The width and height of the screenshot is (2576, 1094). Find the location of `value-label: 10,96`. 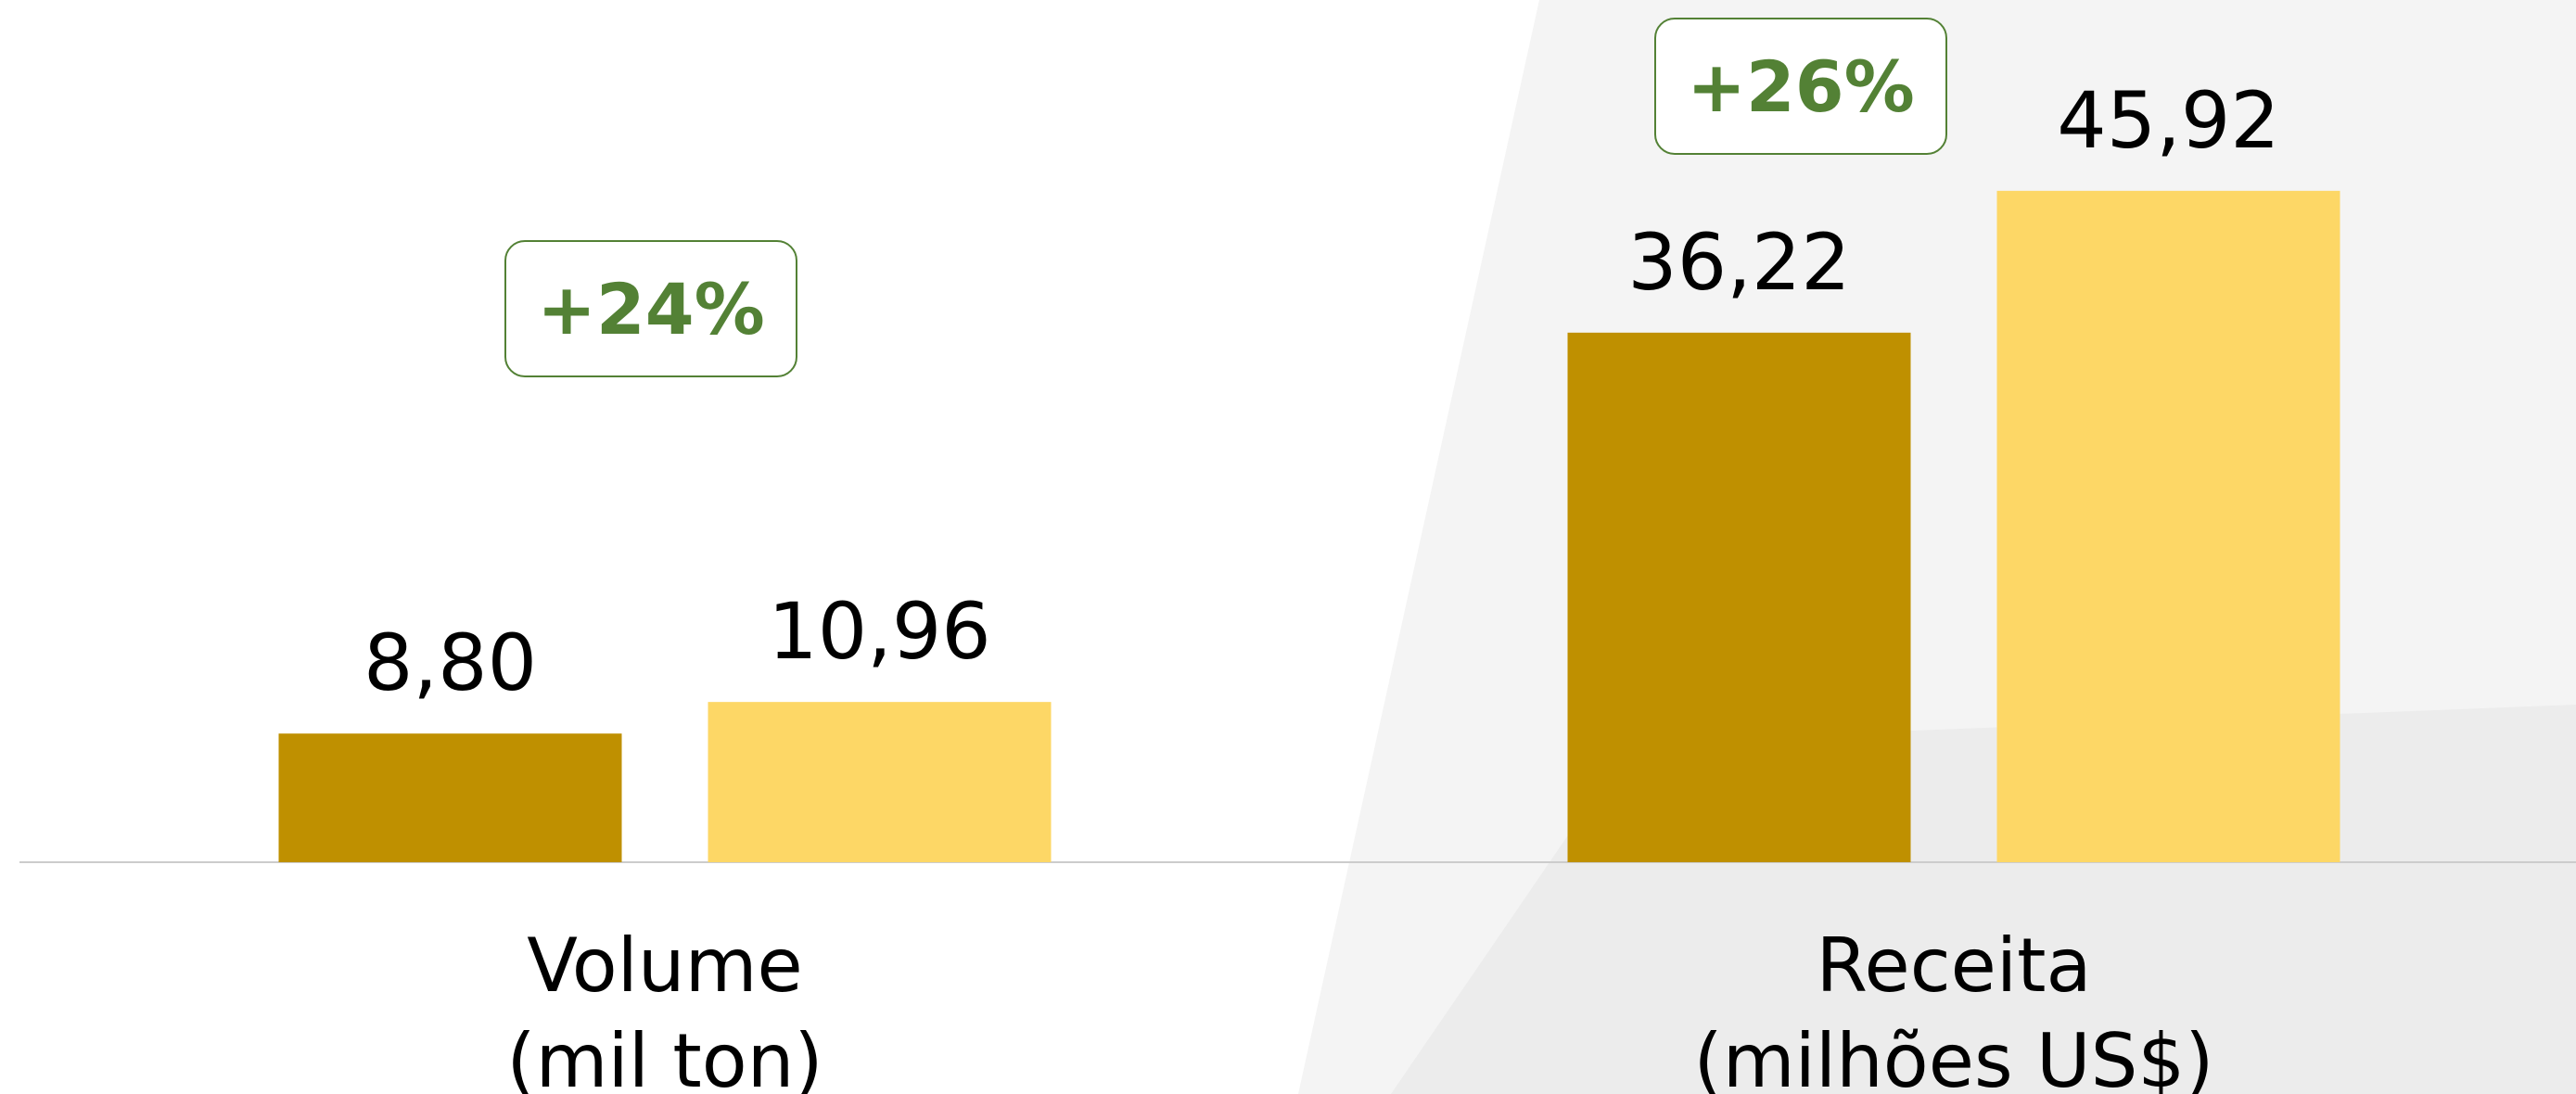

value-label: 10,96 is located at coordinates (880, 632).